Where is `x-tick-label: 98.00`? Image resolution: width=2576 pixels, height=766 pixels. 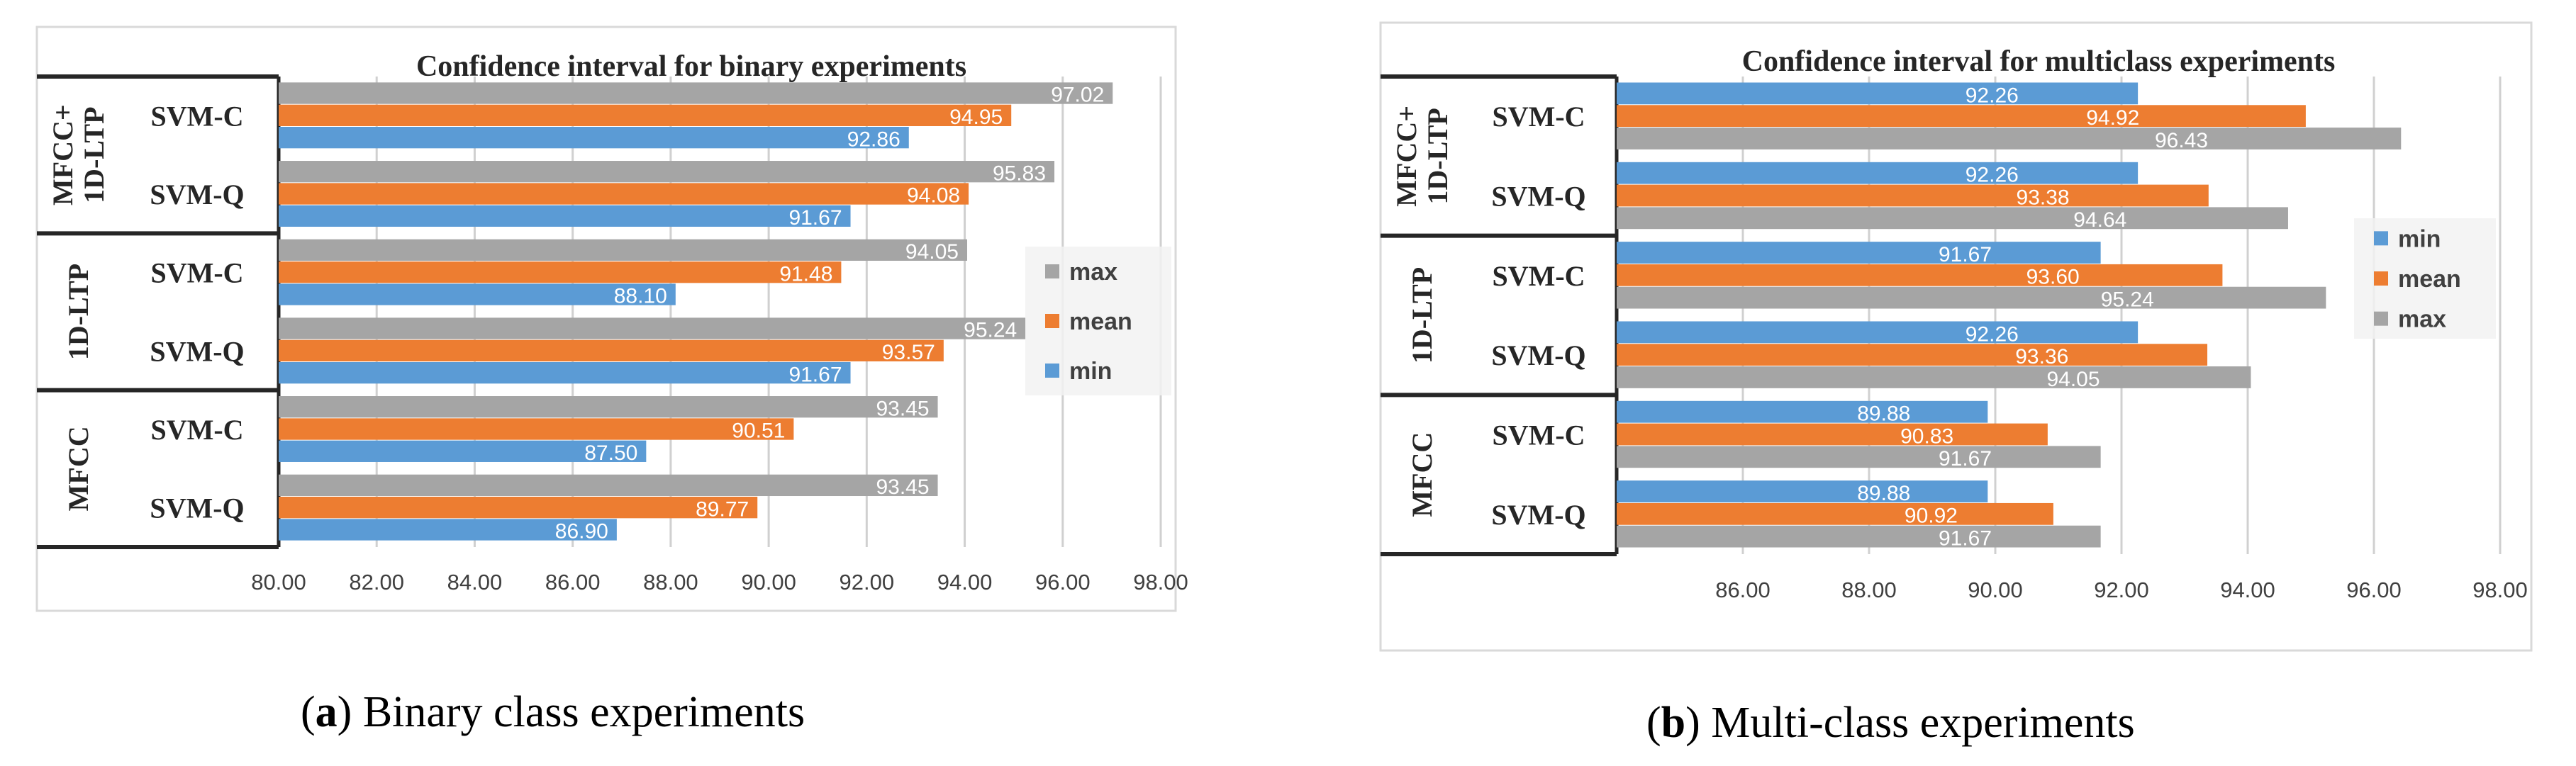 x-tick-label: 98.00 is located at coordinates (2500, 590).